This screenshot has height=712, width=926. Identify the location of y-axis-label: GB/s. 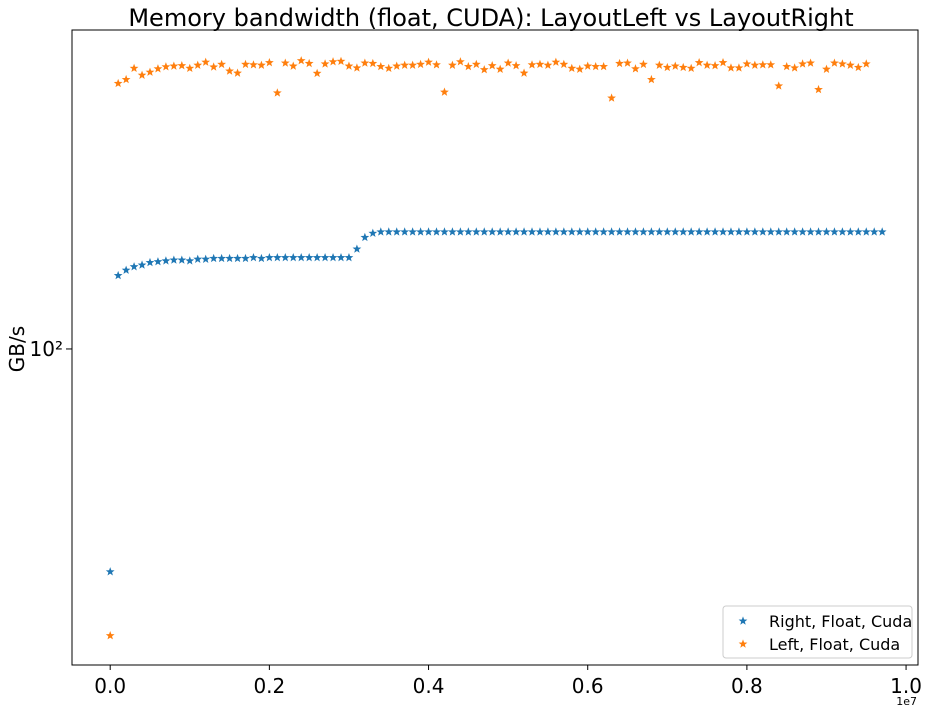
(17, 349).